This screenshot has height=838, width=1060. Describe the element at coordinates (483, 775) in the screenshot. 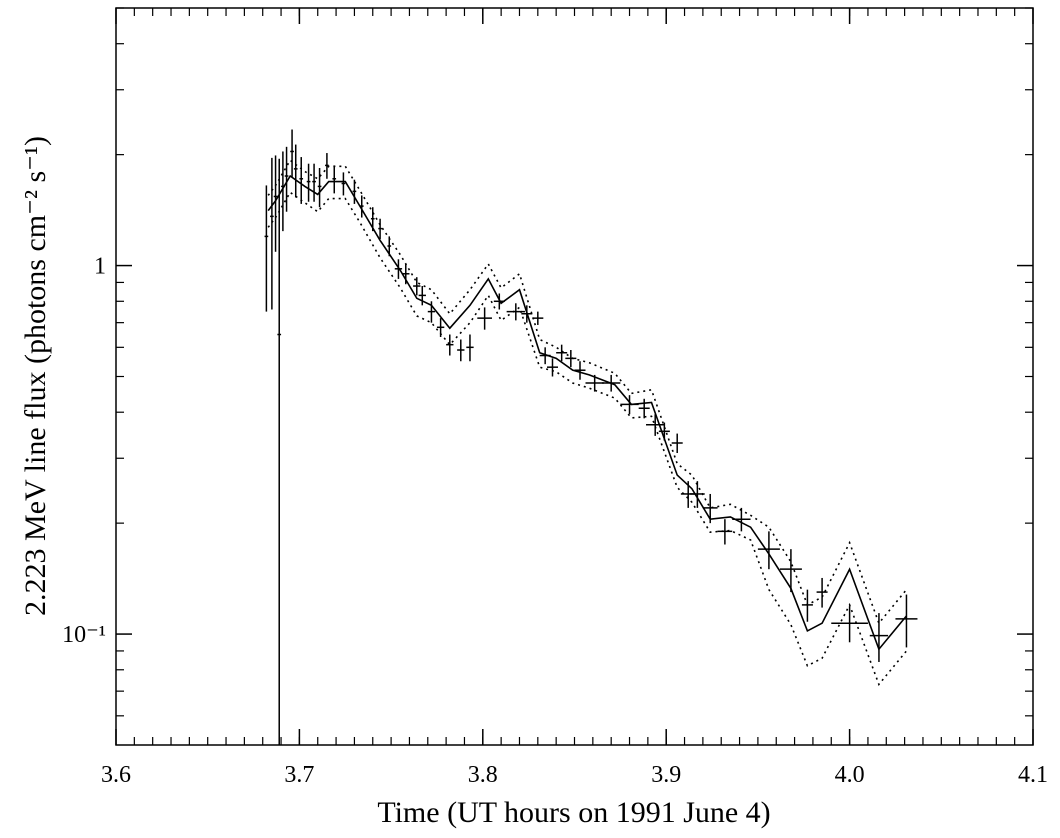

I see `x-tick-label: 3.8` at that location.